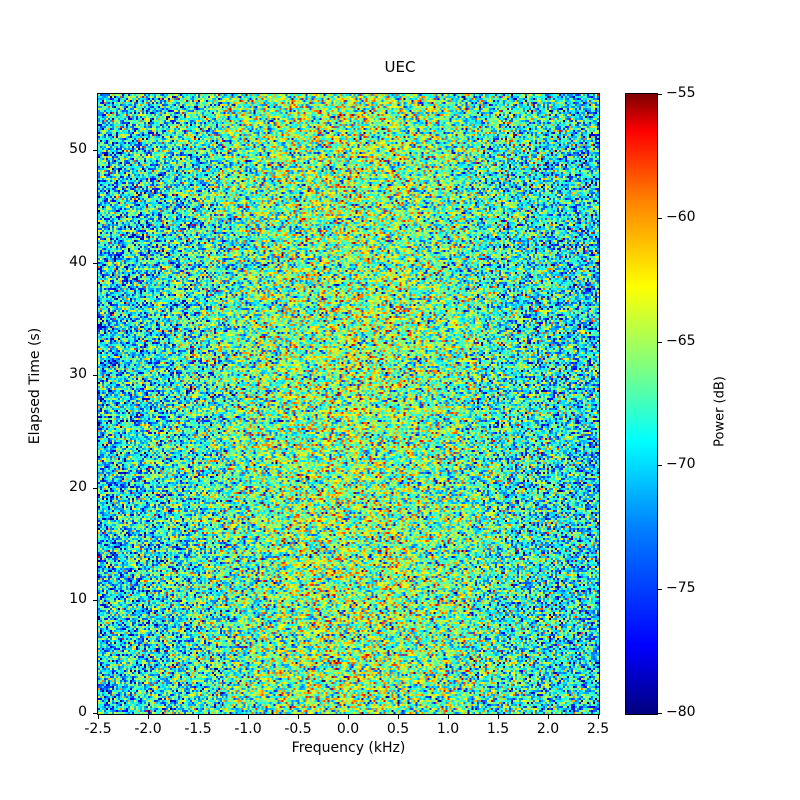  Describe the element at coordinates (198, 729) in the screenshot. I see `x-axis-tick-label: -1.5` at that location.